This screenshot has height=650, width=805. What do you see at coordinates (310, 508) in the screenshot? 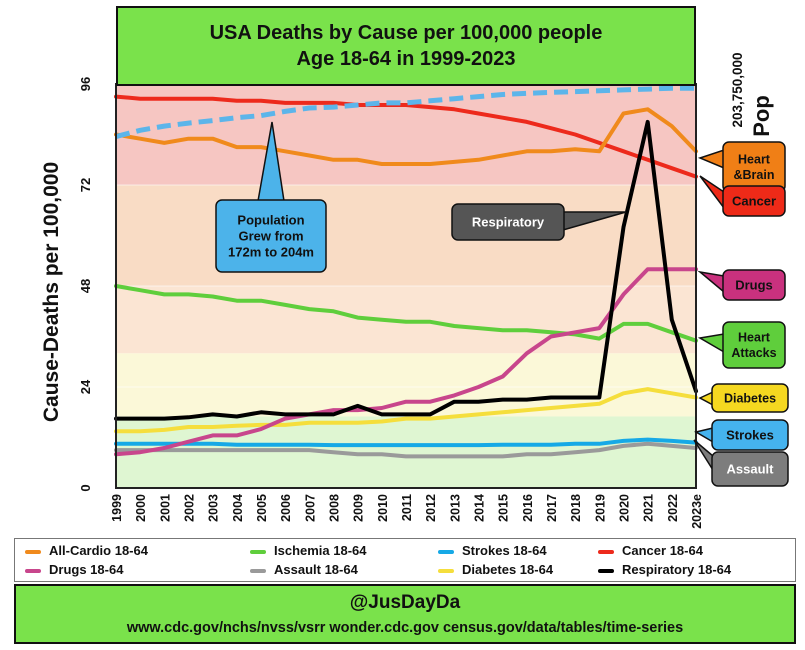
I see `x-tick-label: 2007` at bounding box center [310, 508].